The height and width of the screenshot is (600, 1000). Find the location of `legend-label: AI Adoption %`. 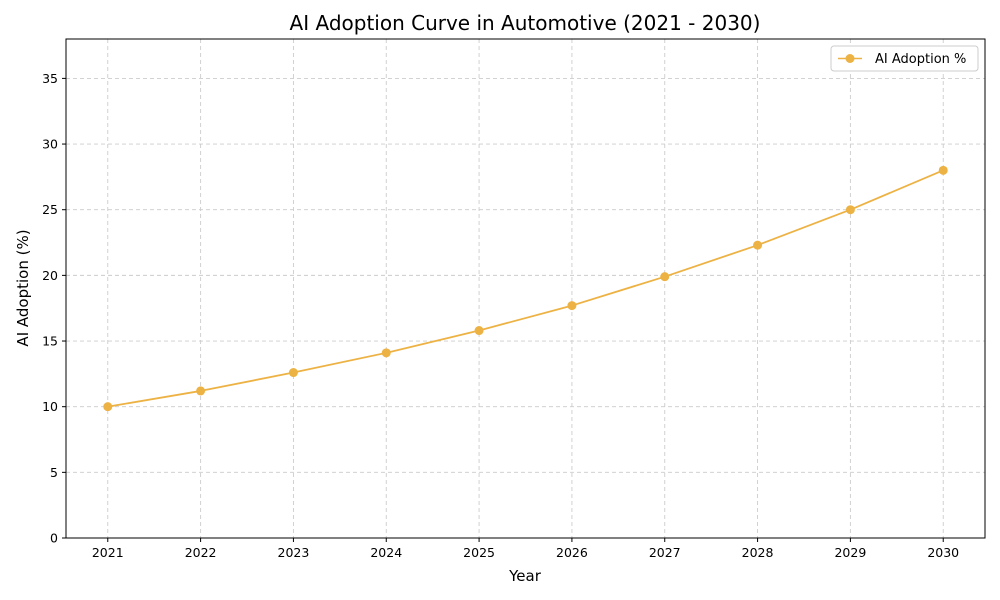

legend-label: AI Adoption % is located at coordinates (920, 59).